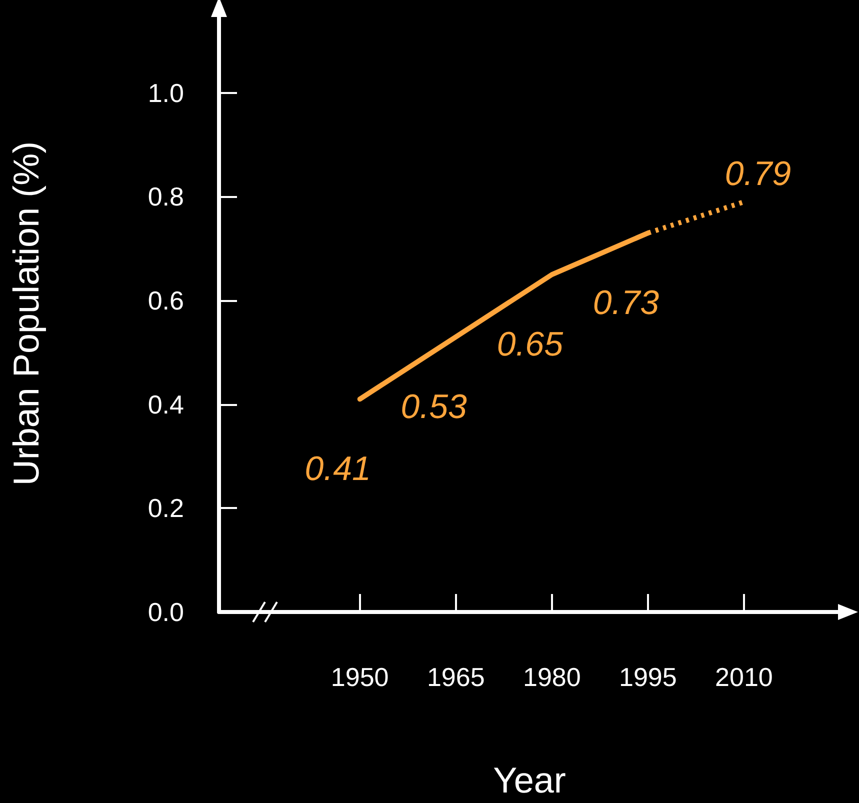 The height and width of the screenshot is (803, 859). What do you see at coordinates (648, 677) in the screenshot?
I see `x-tick-label: 1995` at bounding box center [648, 677].